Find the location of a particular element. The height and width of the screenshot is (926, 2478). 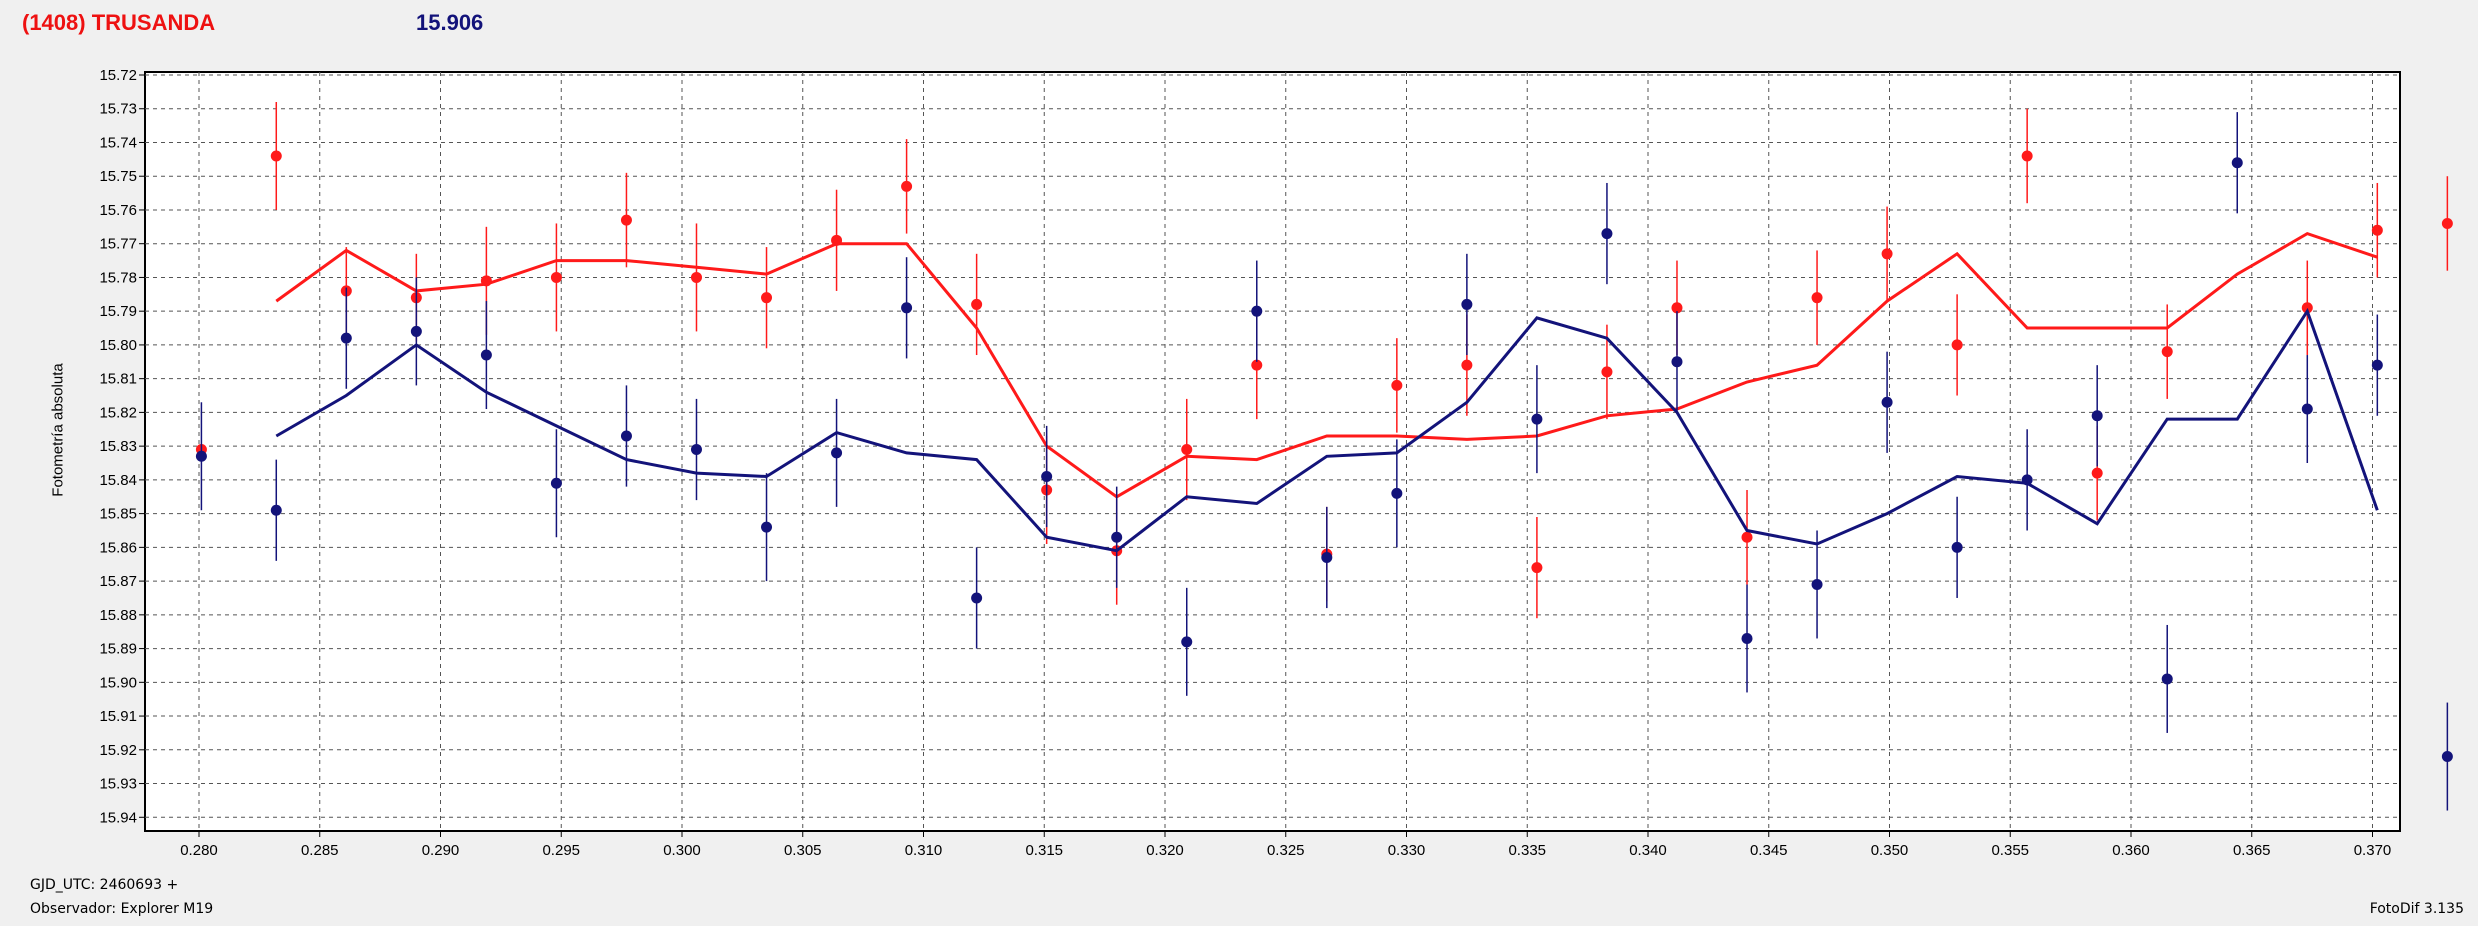

y-tick-label: 15.75 is located at coordinates (118, 176).